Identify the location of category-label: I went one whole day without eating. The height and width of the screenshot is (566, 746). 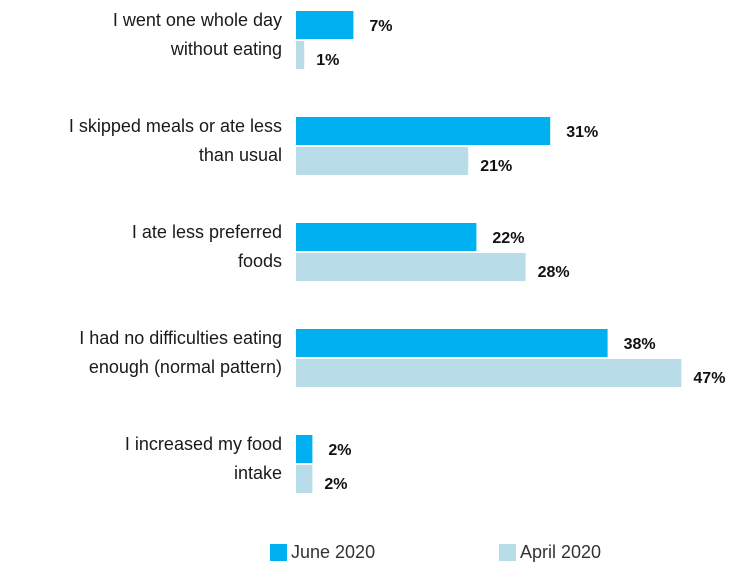
(197, 34).